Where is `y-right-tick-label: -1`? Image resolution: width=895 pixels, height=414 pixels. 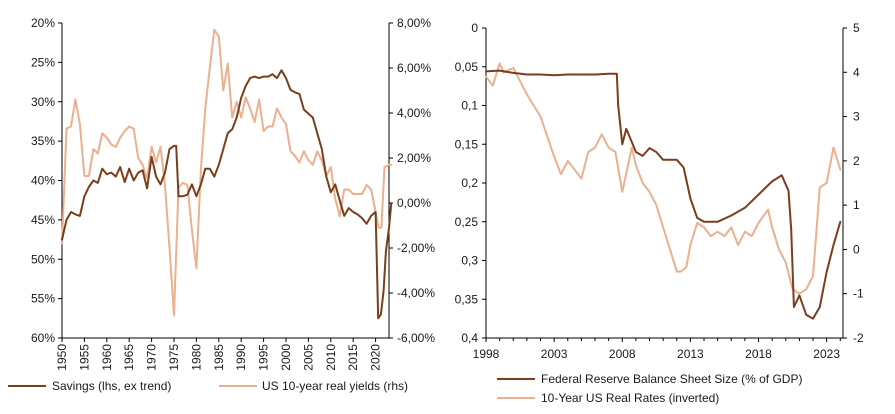 y-right-tick-label: -1 is located at coordinates (858, 294).